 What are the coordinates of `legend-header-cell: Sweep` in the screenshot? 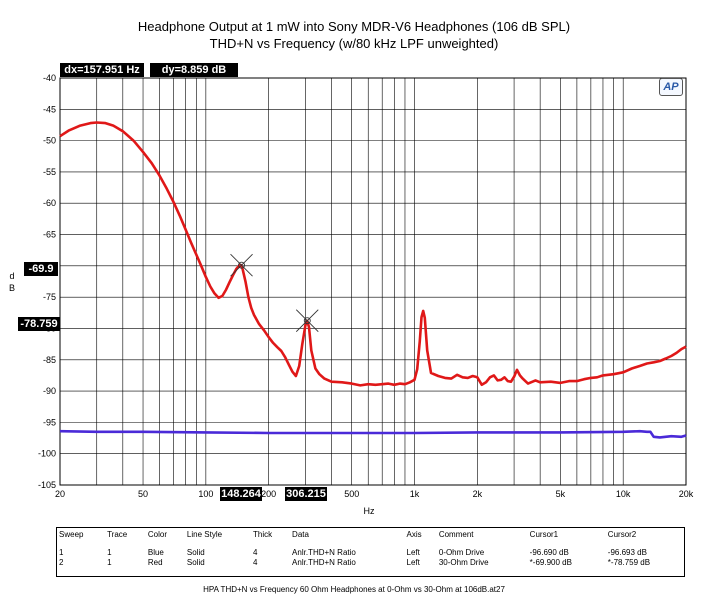 It's located at (71, 534).